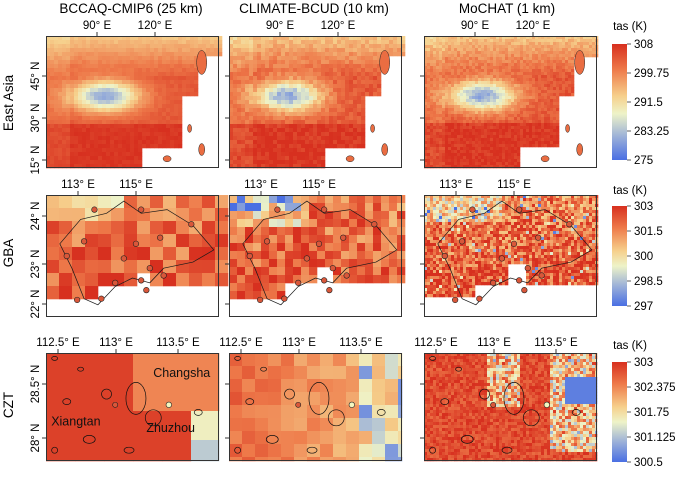 This screenshot has width=685, height=487. I want to click on island-outline, so click(384, 62).